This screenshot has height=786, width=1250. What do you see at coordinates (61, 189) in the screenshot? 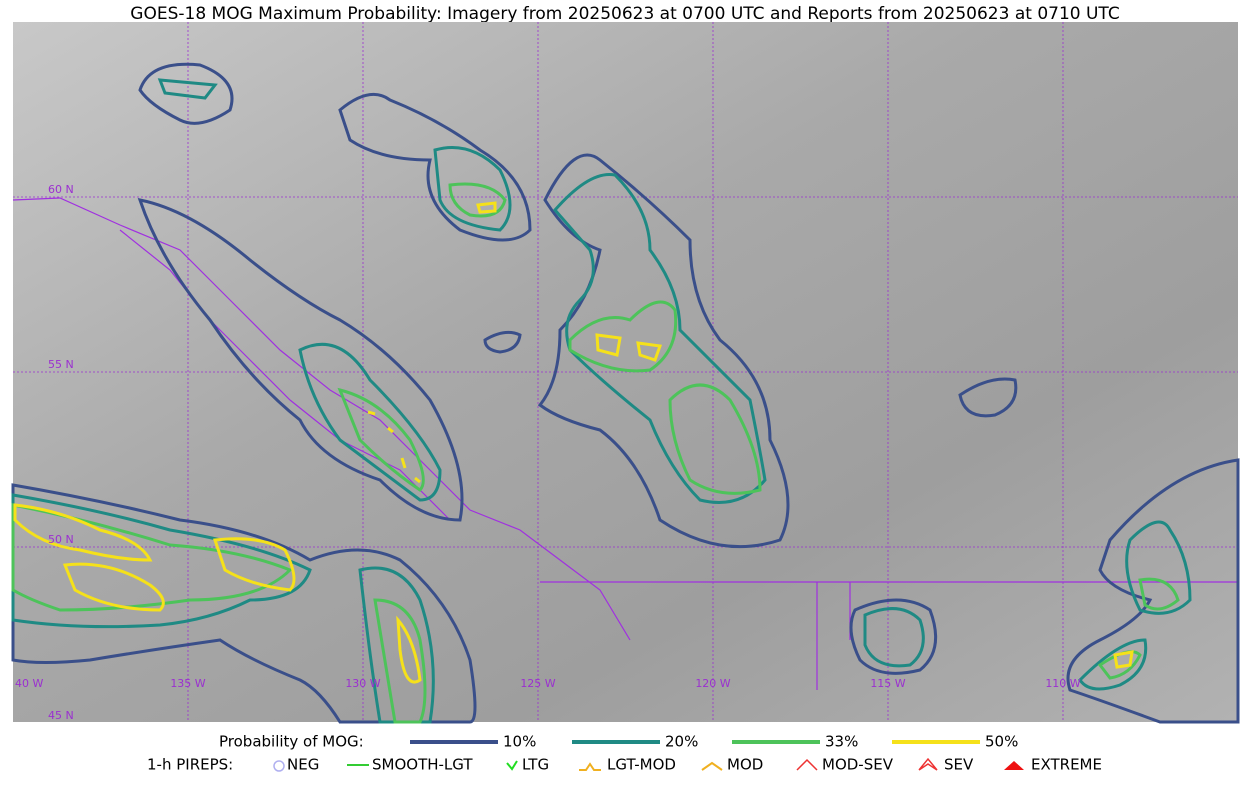
I see `lat-label: 60 N` at bounding box center [61, 189].